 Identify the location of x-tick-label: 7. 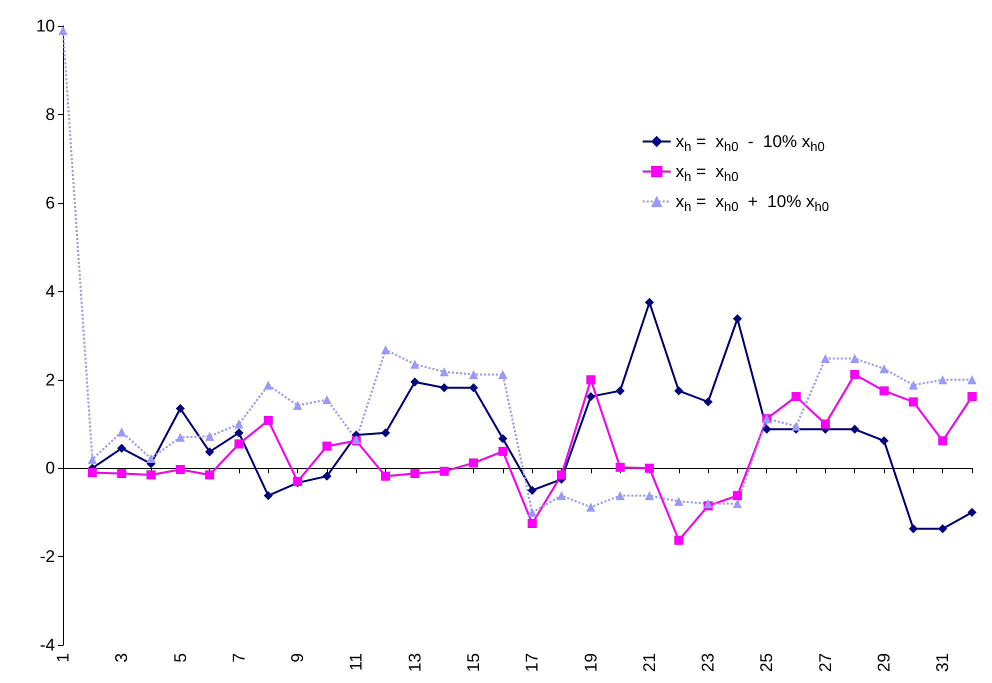
(238, 658).